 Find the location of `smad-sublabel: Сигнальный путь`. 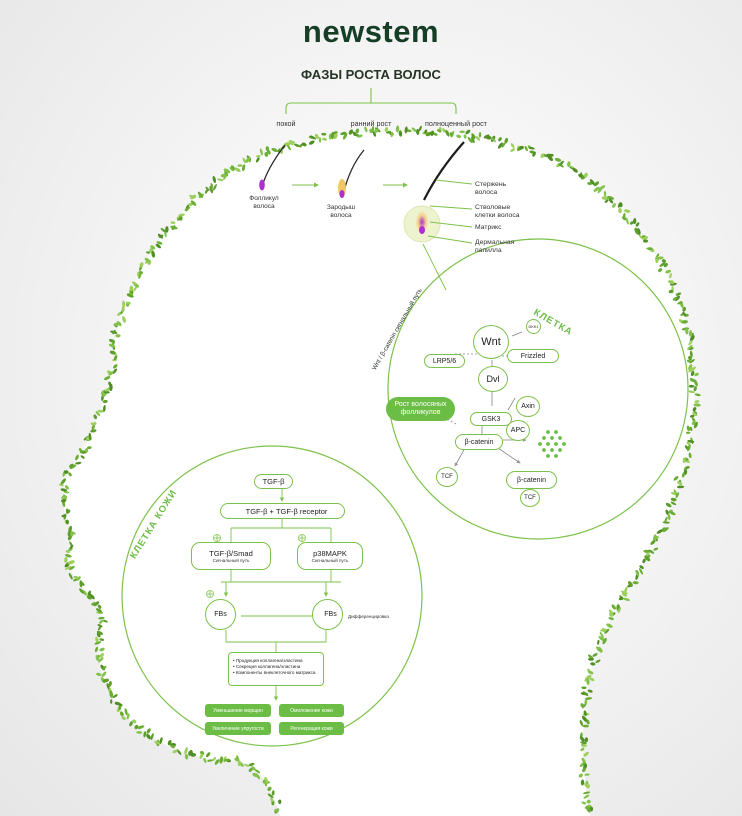

smad-sublabel: Сигнальный путь is located at coordinates (231, 560).